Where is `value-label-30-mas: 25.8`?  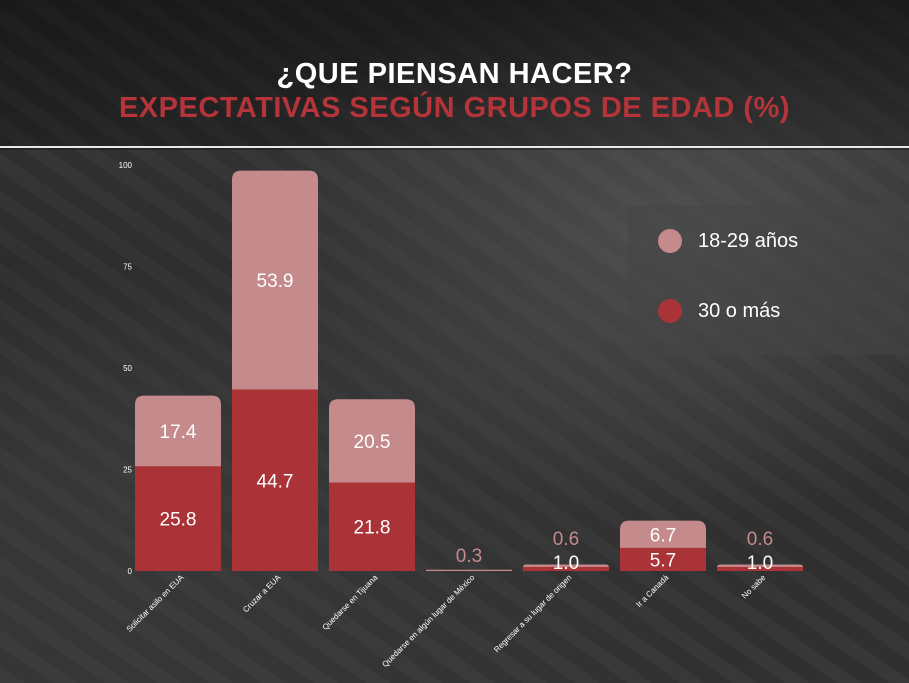 value-label-30-mas: 25.8 is located at coordinates (178, 520).